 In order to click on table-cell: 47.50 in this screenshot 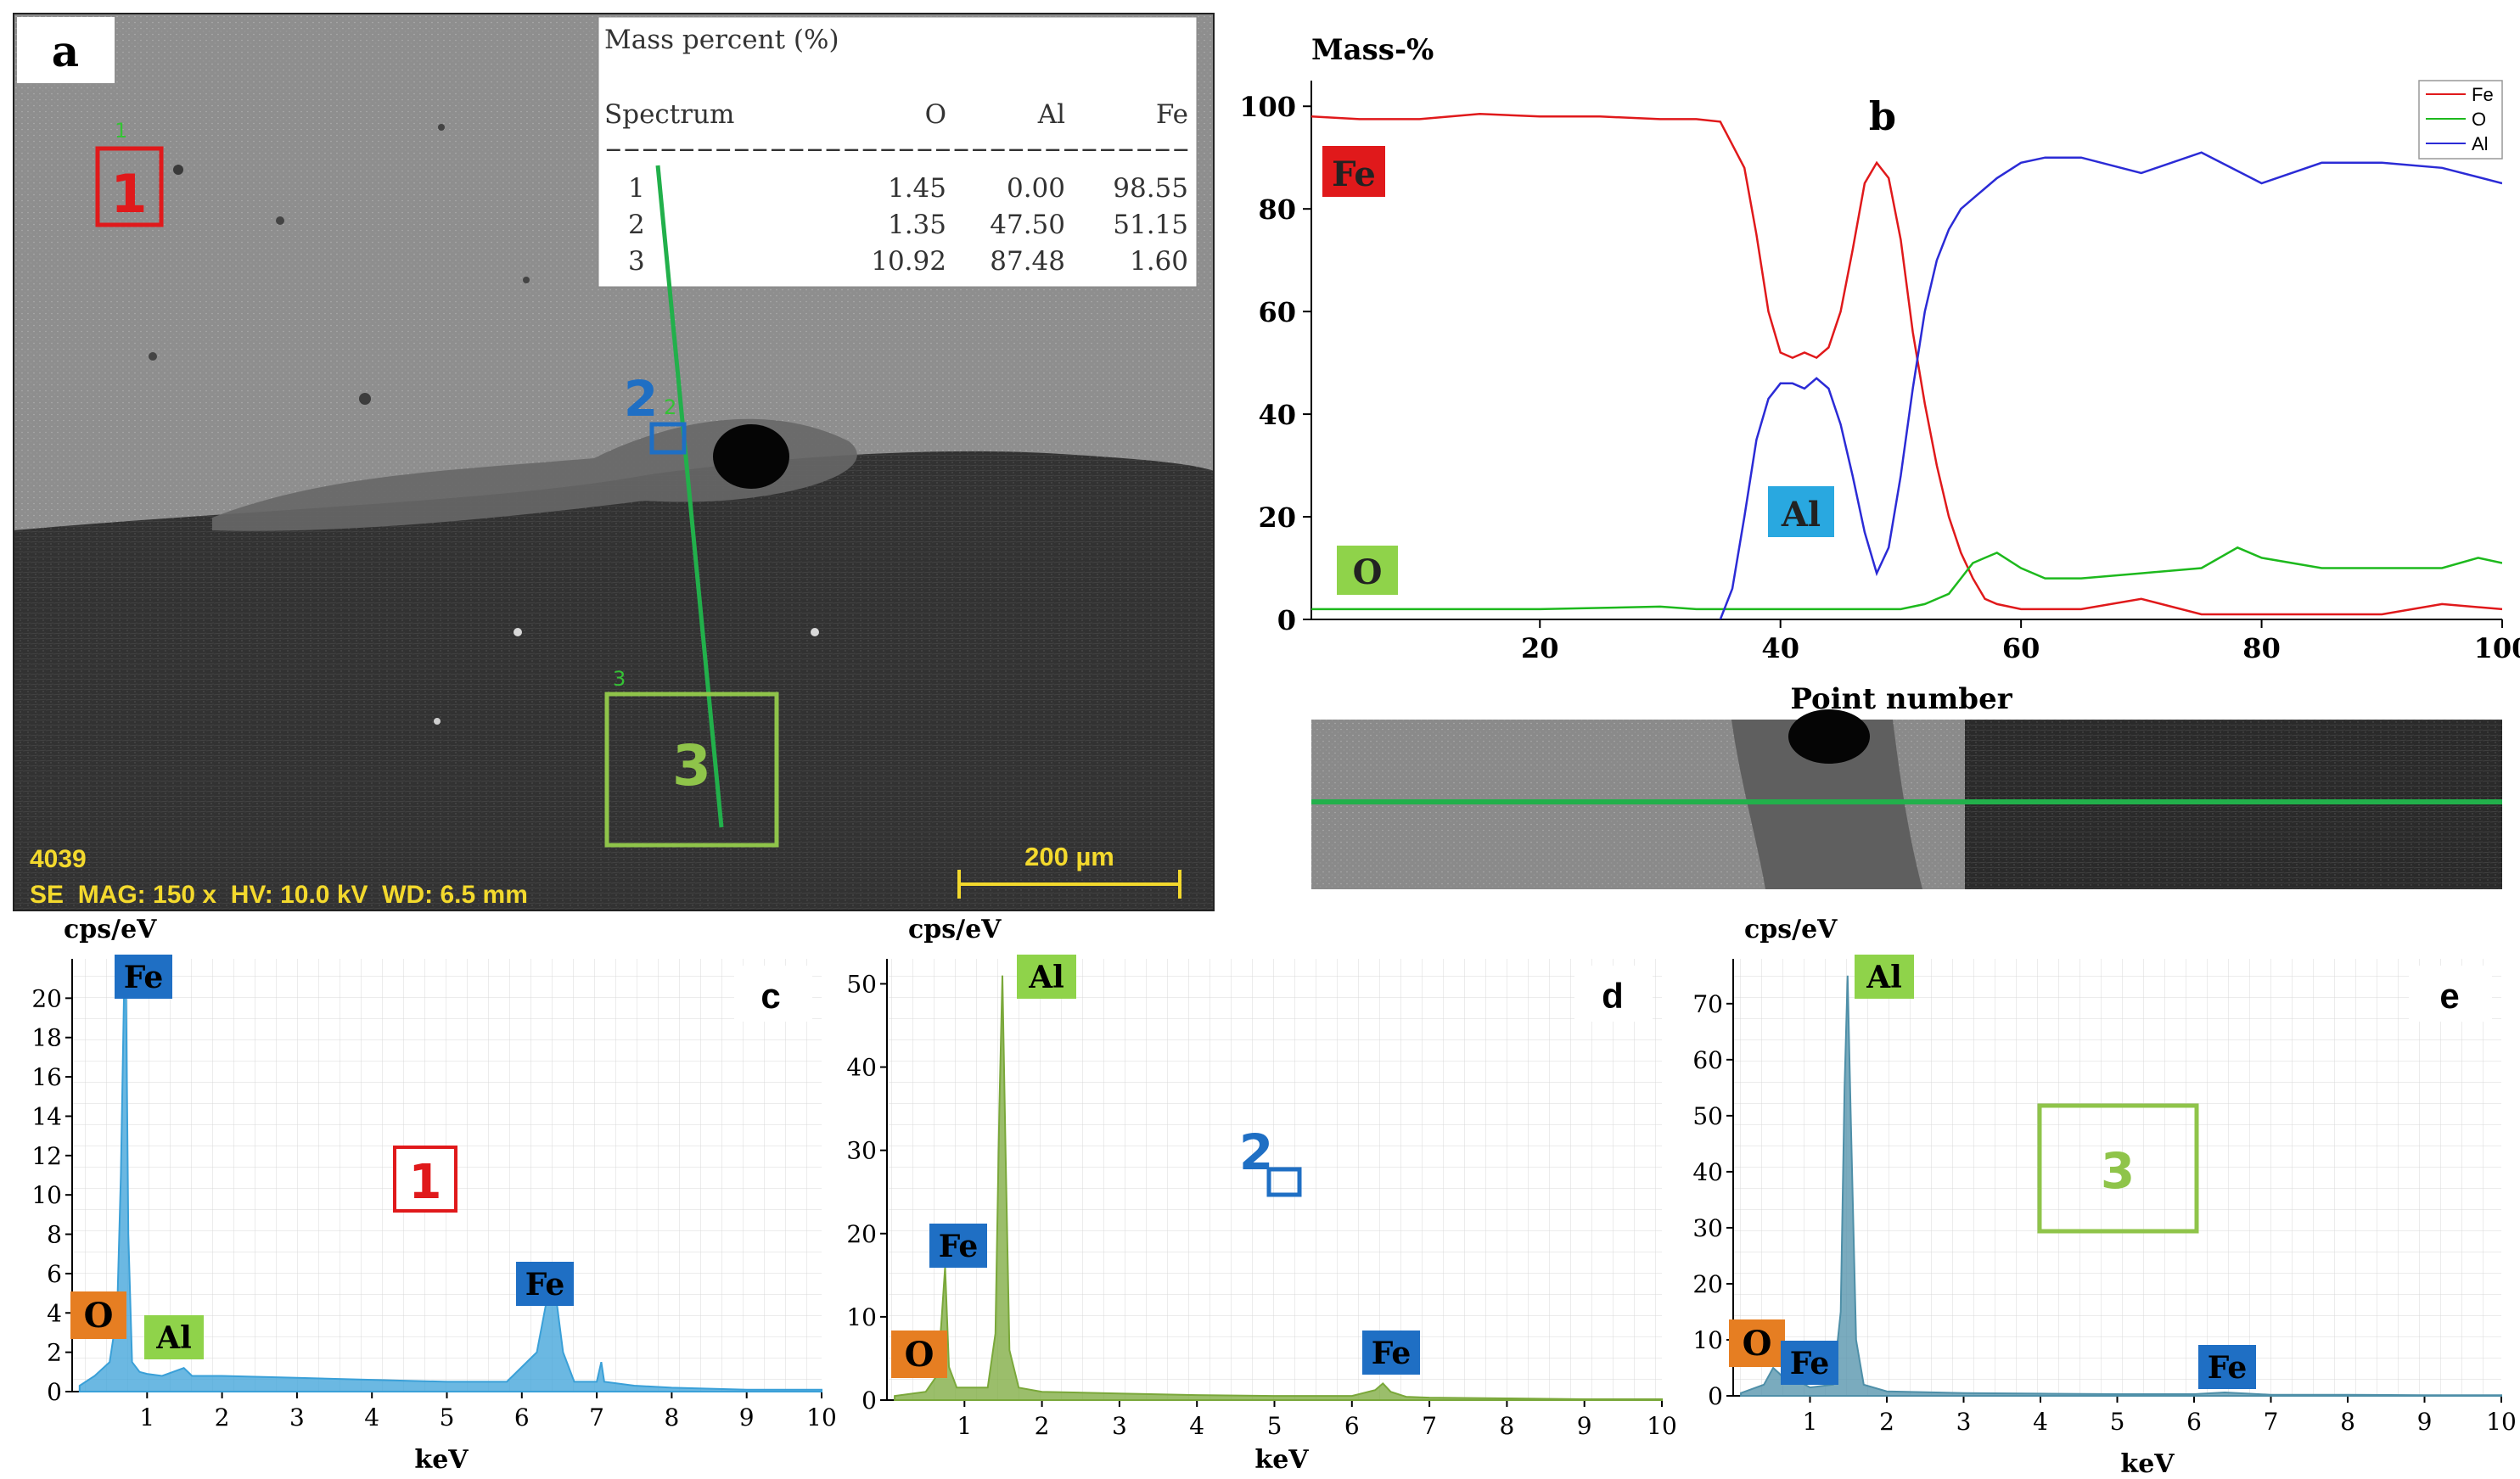, I will do `click(1027, 225)`.